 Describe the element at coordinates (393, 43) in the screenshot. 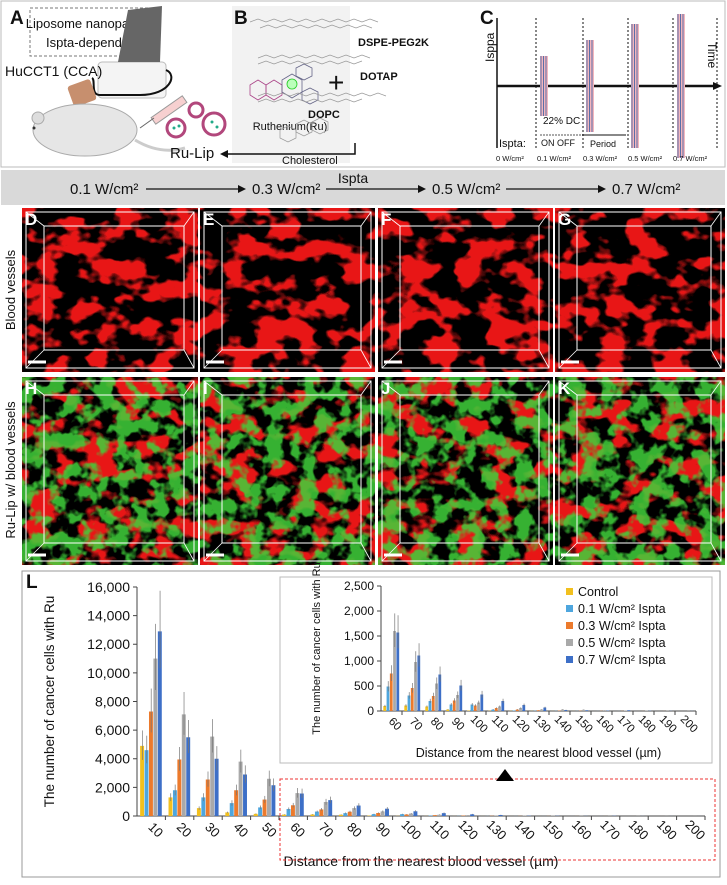

I see `lipid-dspe-peg2k: DSPE-PEG2K` at that location.